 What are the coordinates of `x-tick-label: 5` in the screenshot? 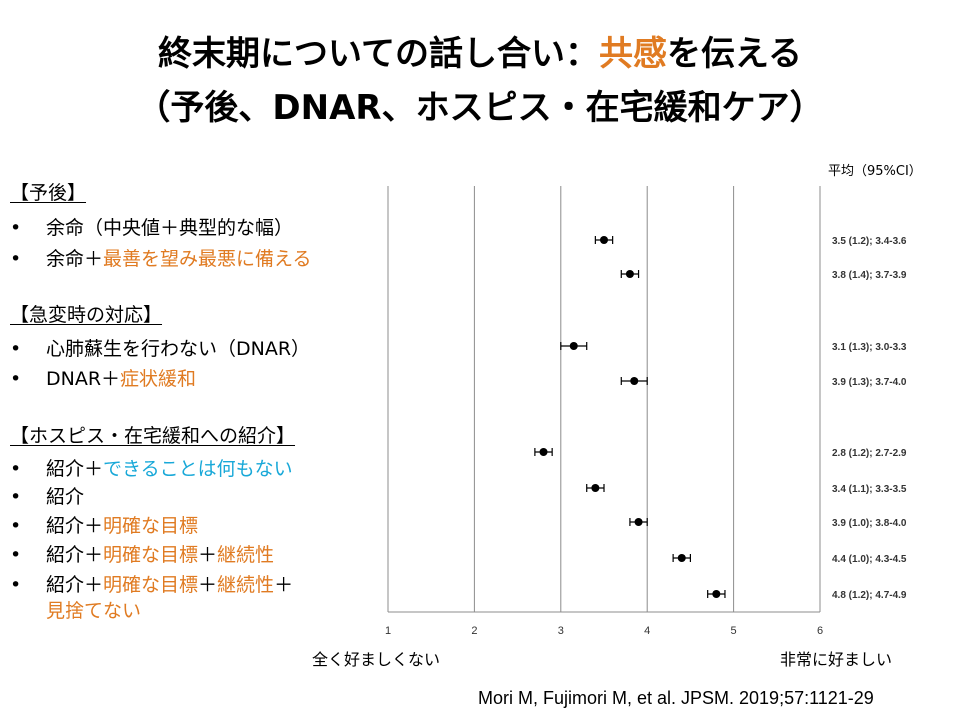 It's located at (734, 631).